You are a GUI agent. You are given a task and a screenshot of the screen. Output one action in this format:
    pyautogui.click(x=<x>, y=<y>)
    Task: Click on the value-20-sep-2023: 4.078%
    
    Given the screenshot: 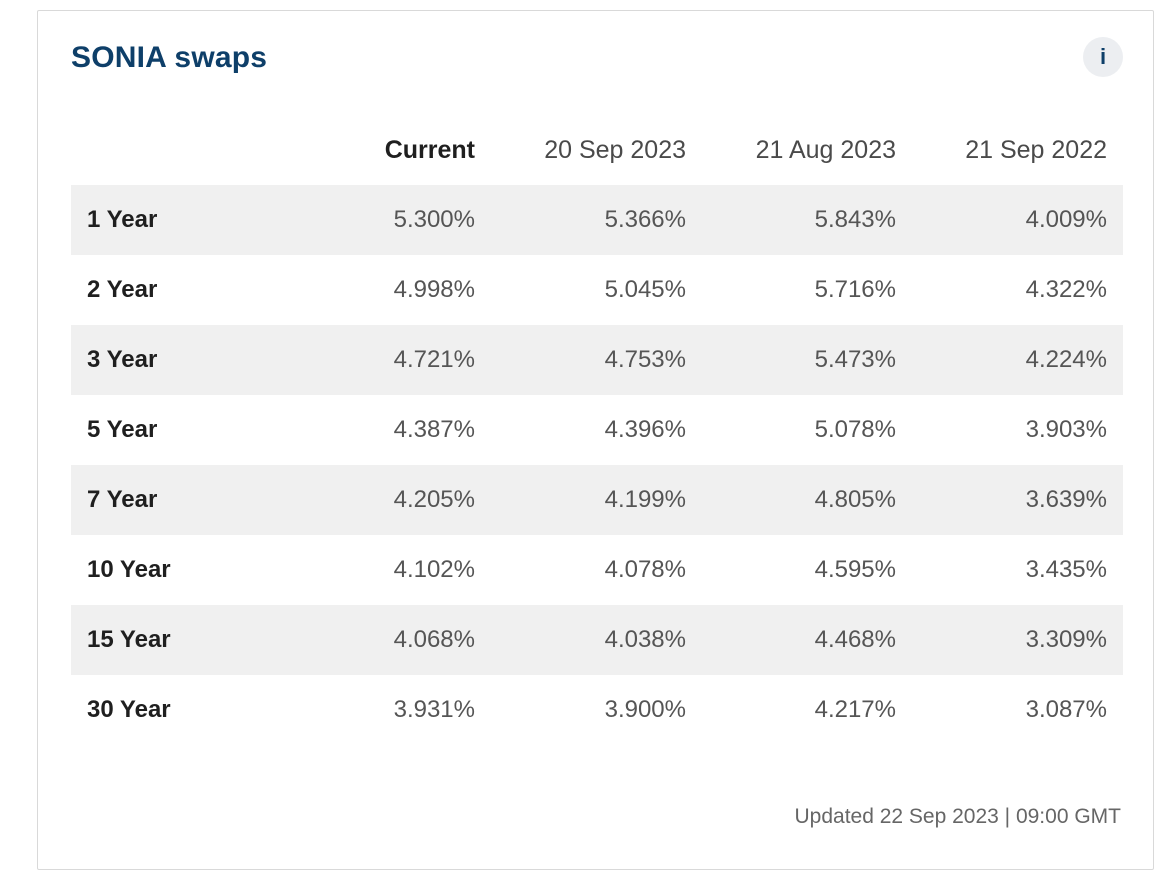 What is the action you would take?
    pyautogui.click(x=645, y=569)
    